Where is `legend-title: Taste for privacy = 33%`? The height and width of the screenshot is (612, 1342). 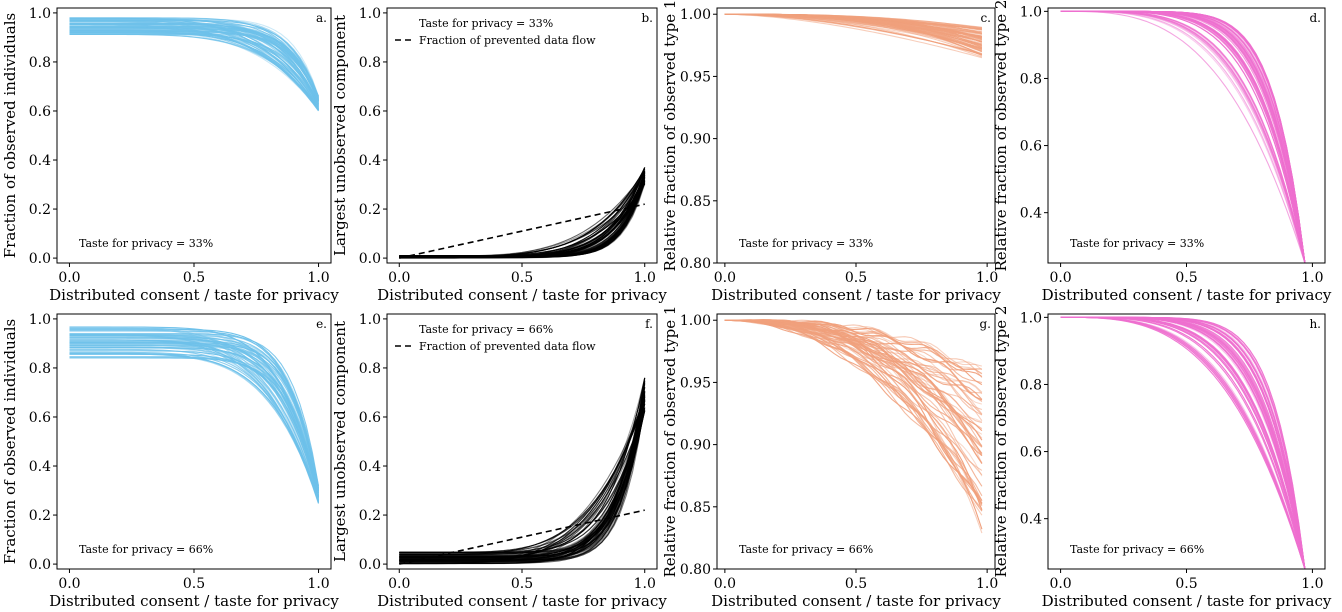
legend-title: Taste for privacy = 33% is located at coordinates (486, 23).